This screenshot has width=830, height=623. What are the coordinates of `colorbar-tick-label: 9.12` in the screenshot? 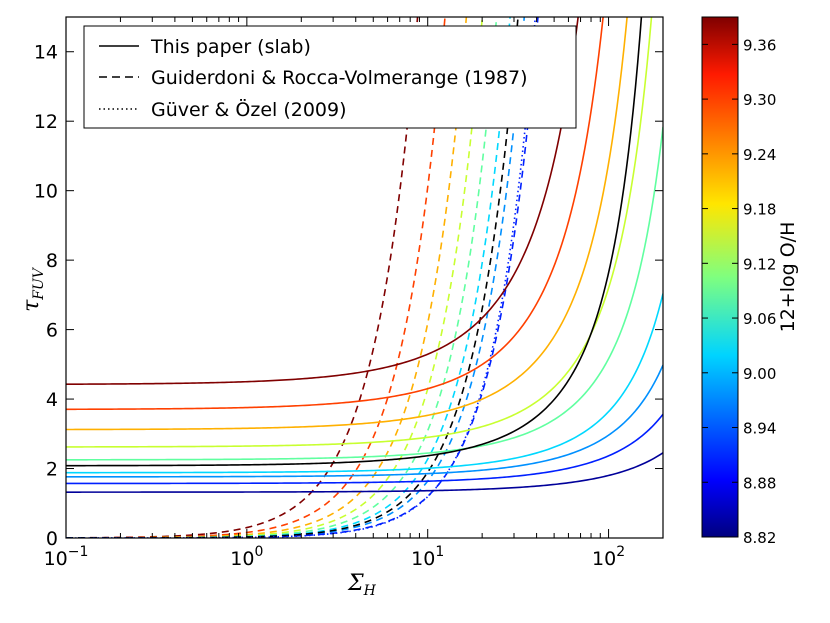 It's located at (759, 264).